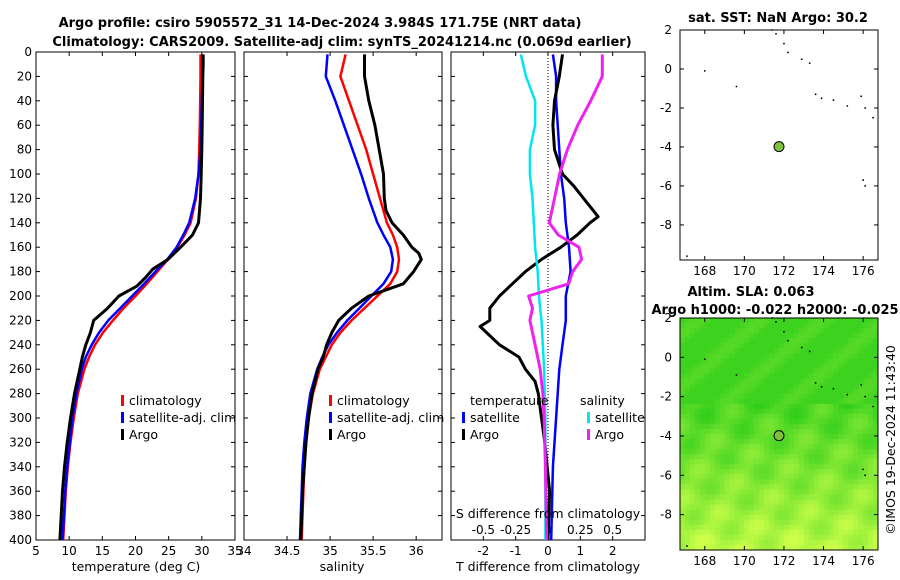  Describe the element at coordinates (24, 101) in the screenshot. I see `y-tick-label: 40` at that location.